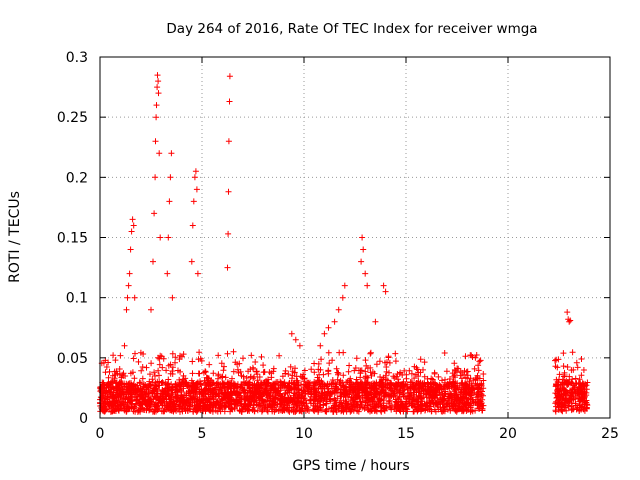 This screenshot has width=640, height=480. I want to click on x-tick-label: 10, so click(304, 434).